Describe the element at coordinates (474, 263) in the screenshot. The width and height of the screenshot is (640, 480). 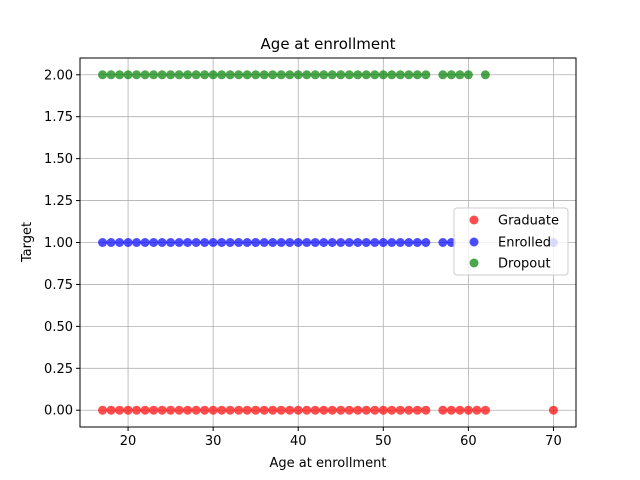
I see `legend-marker-dropout` at that location.